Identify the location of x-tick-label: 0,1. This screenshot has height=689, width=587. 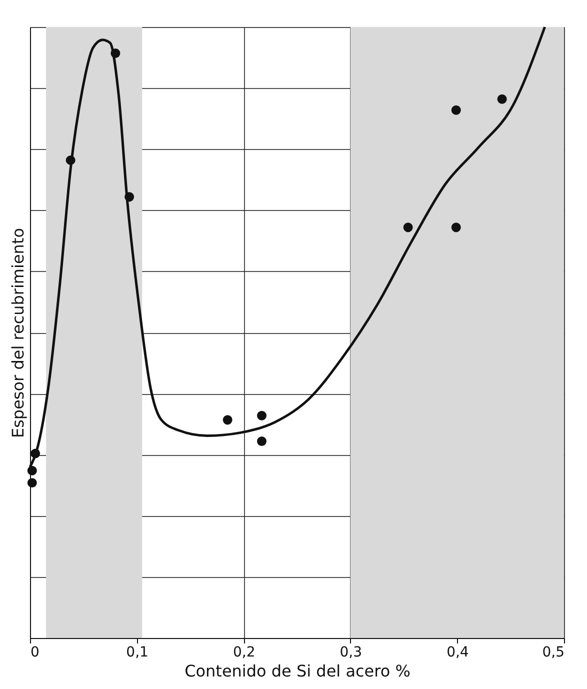
(137, 652).